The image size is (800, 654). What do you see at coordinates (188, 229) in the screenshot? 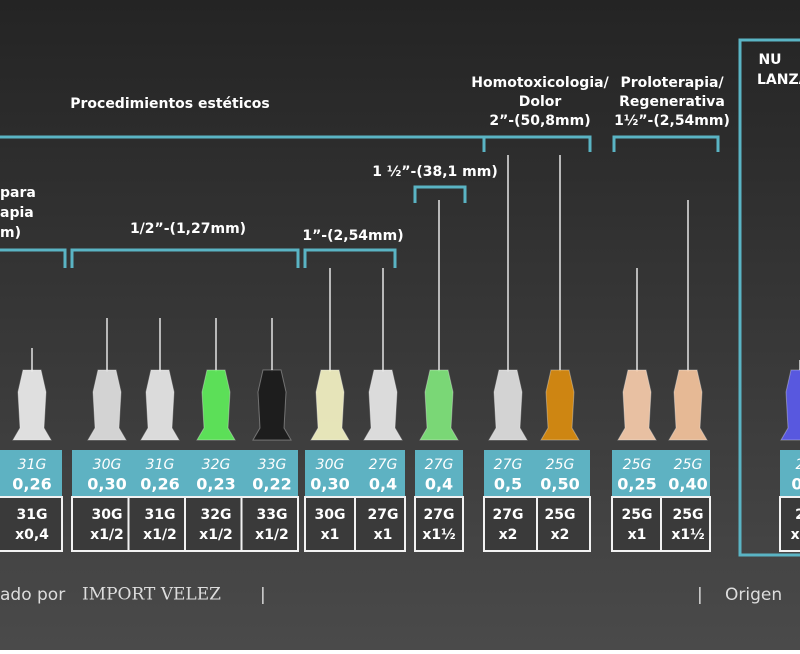
I see `section-heading: 1/2”-(1,27mm)` at bounding box center [188, 229].